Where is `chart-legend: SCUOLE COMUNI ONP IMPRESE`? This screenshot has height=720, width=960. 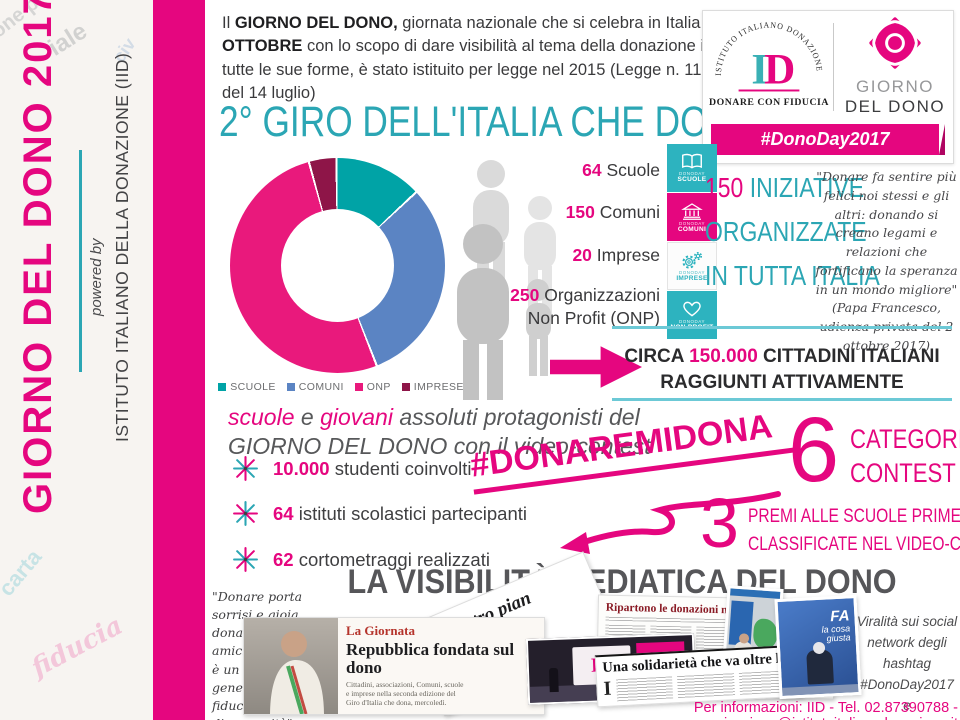 chart-legend: SCUOLE COMUNI ONP IMPRESE is located at coordinates (340, 387).